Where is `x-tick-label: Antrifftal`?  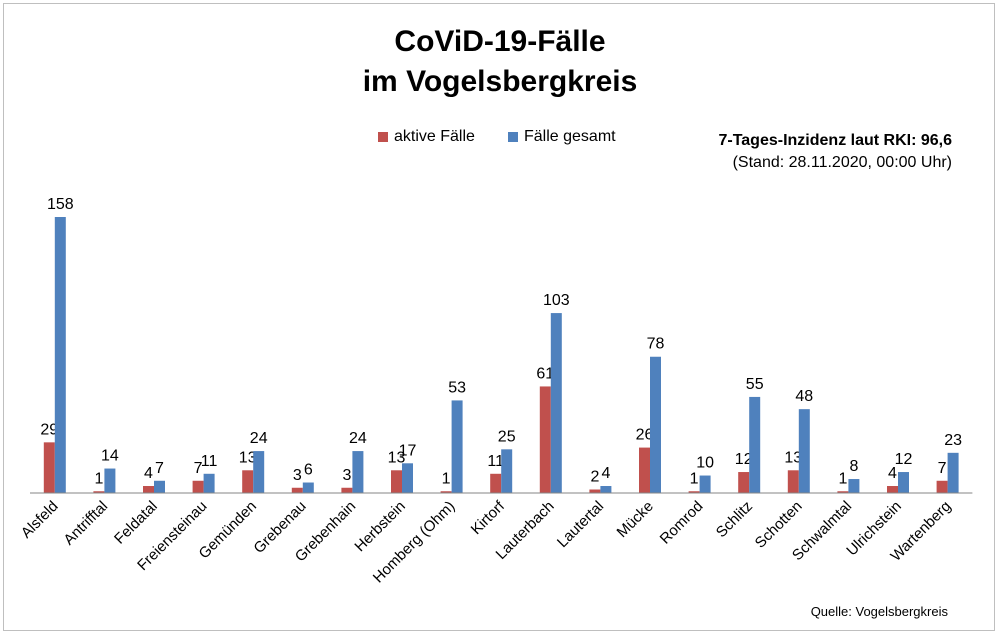 x-tick-label: Antrifftal is located at coordinates (85, 523).